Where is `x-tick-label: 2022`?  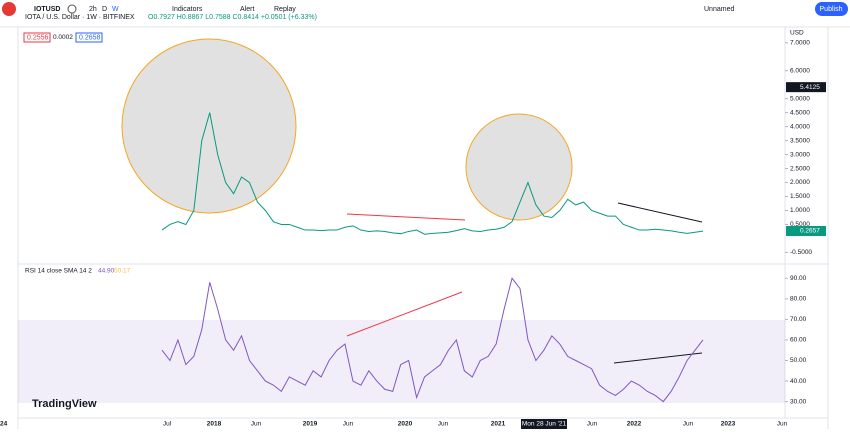
x-tick-label: 2022 is located at coordinates (634, 424).